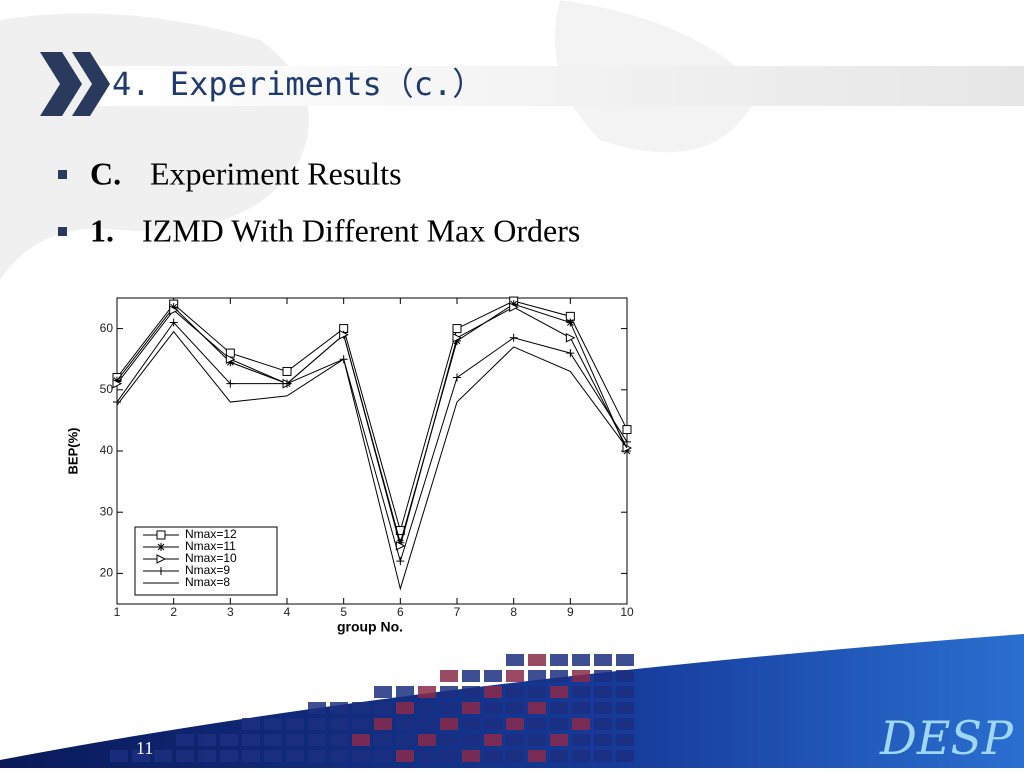  I want to click on chevron-icon, so click(75, 84).